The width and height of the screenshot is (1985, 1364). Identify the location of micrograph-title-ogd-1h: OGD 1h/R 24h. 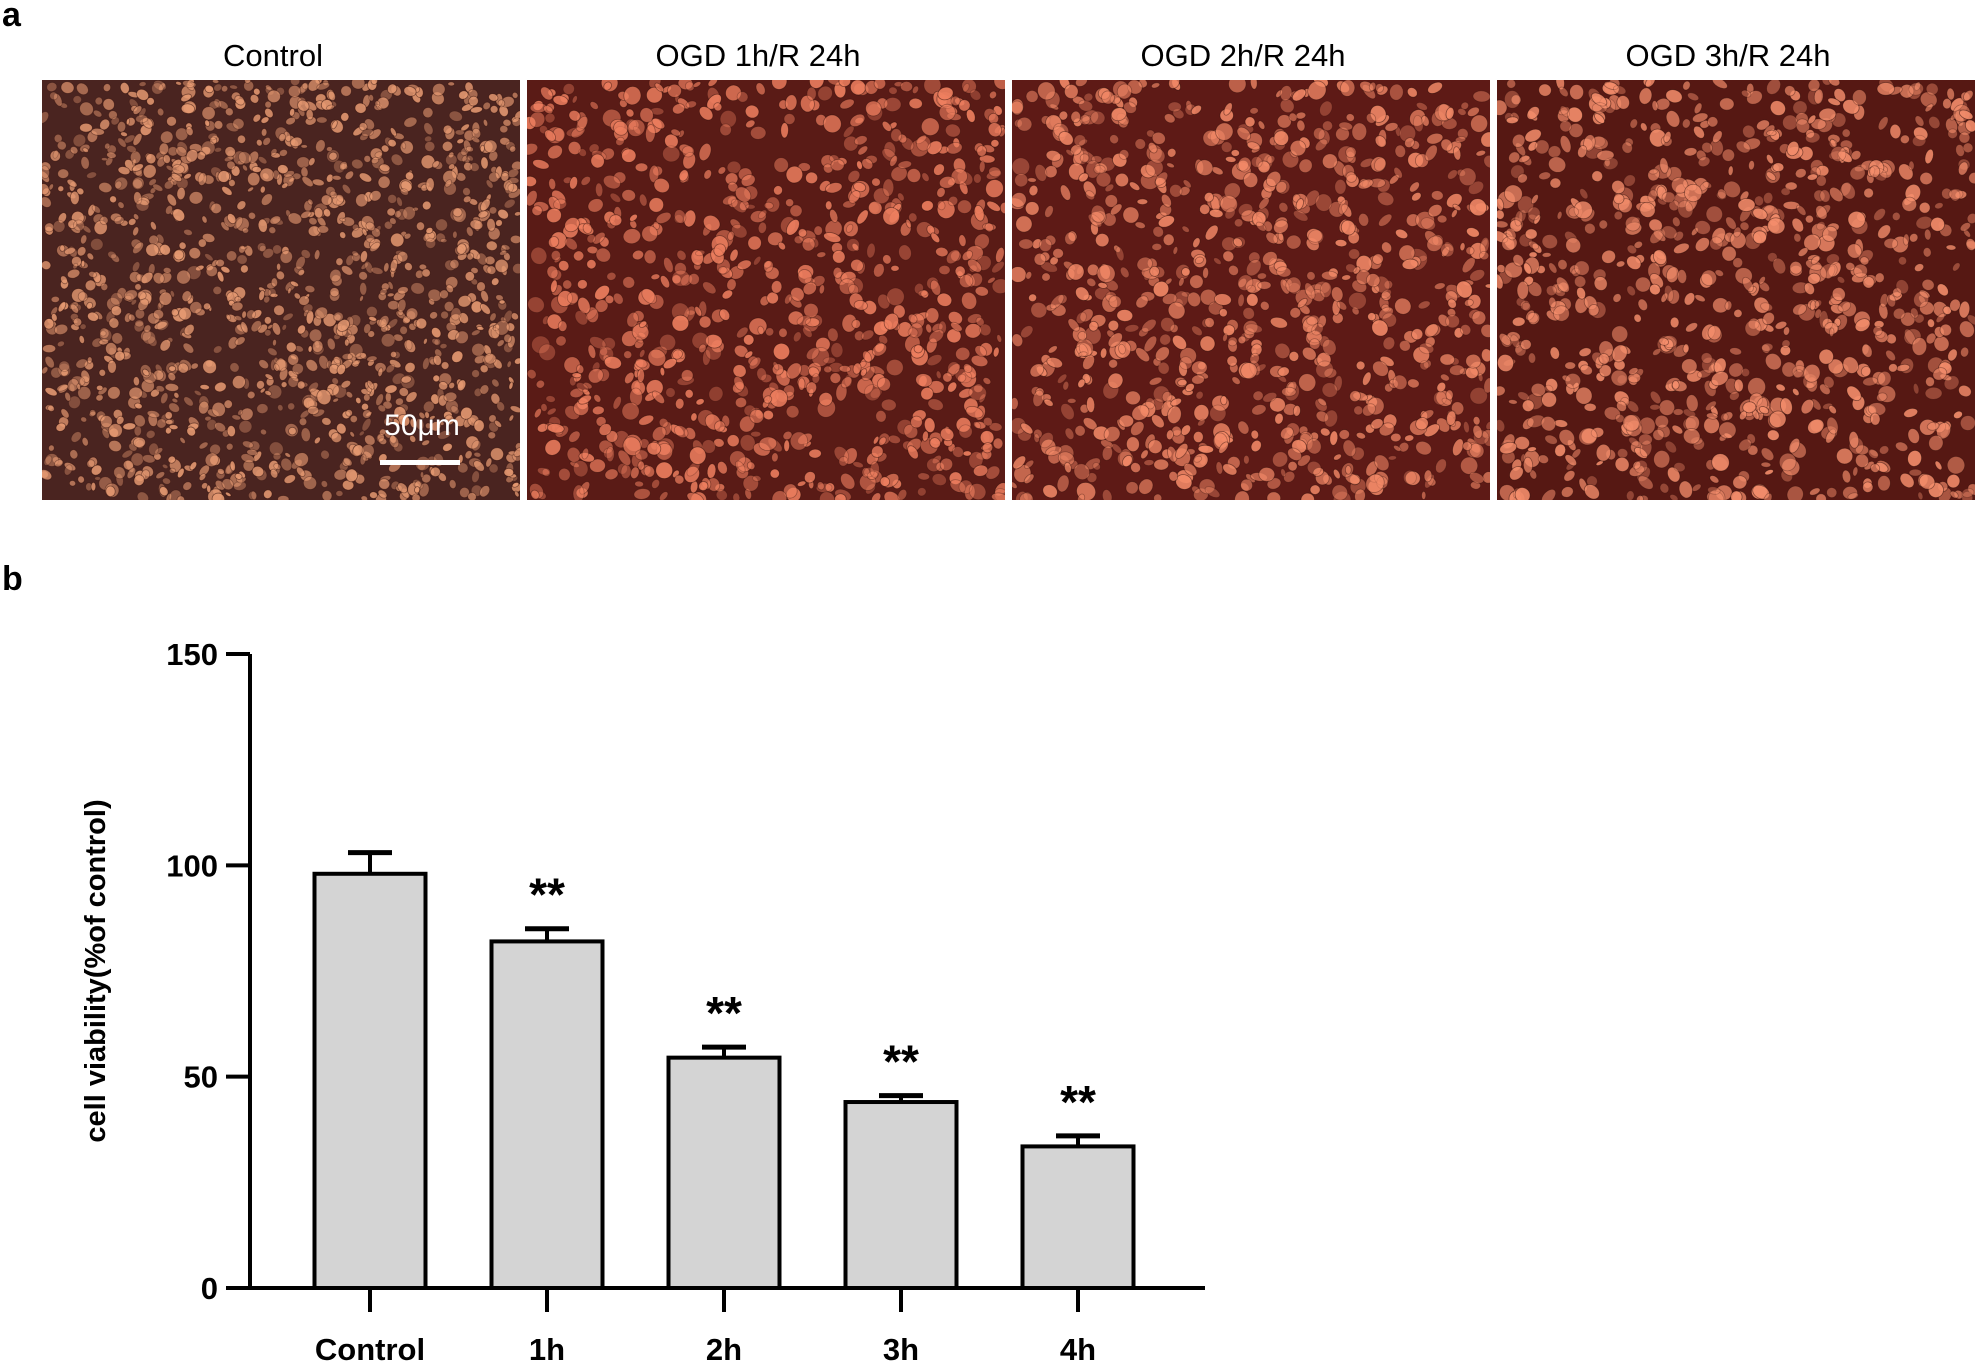
(758, 55).